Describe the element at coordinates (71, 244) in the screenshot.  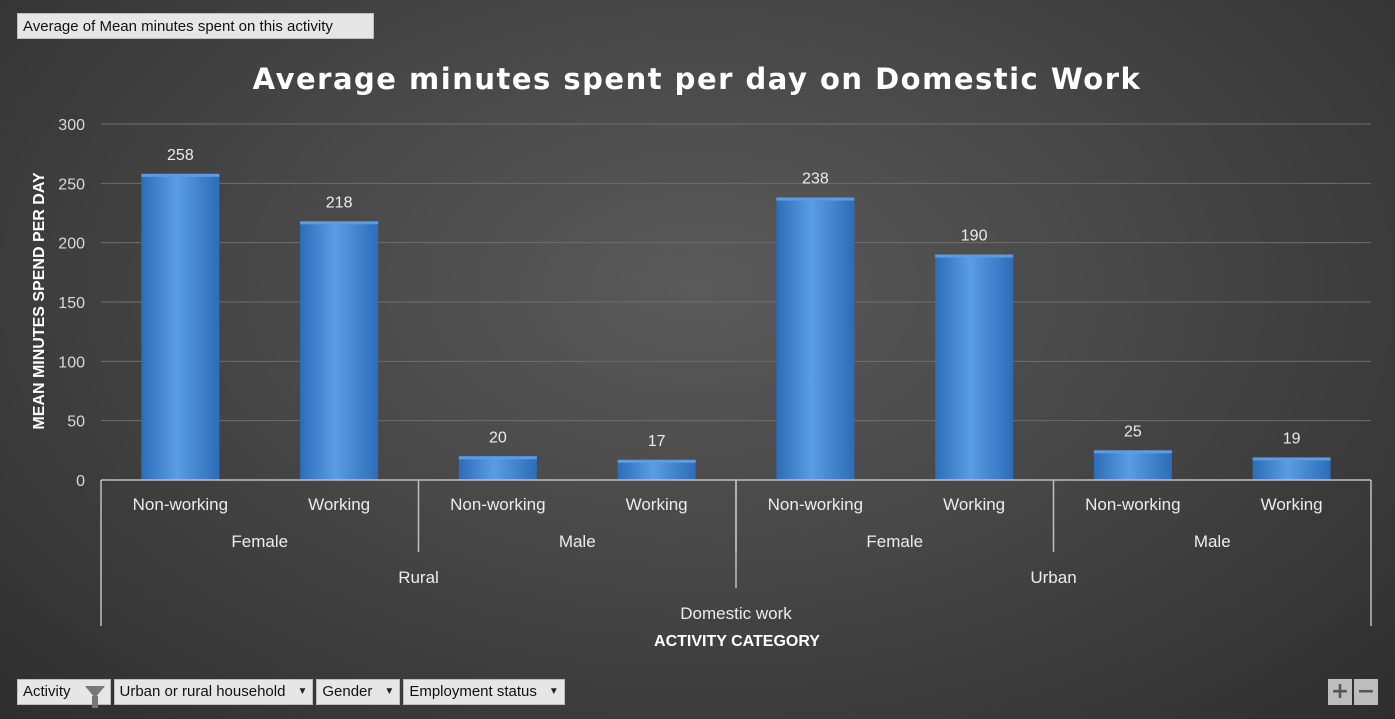
I see `y-tick-label: 200` at that location.